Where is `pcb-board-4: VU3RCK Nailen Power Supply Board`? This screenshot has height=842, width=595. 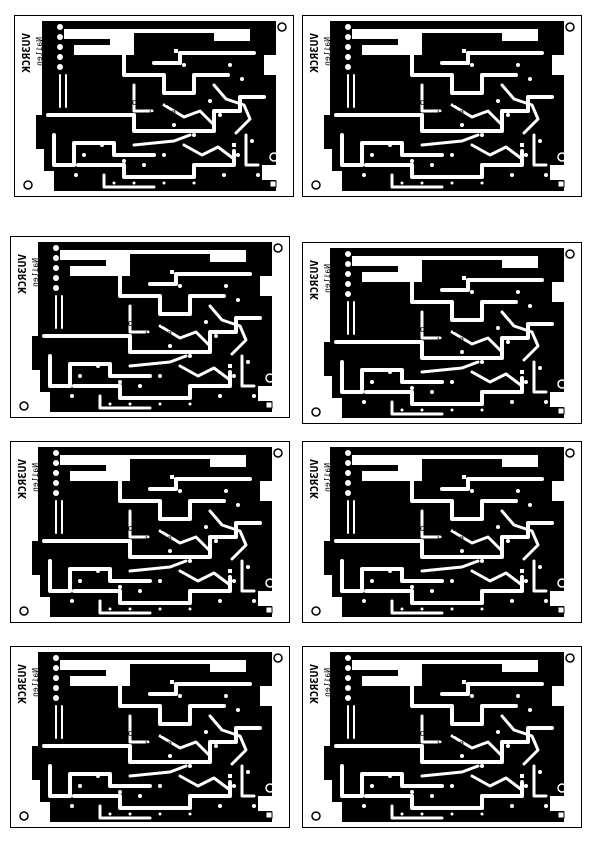 pcb-board-4: VU3RCK Nailen Power Supply Board is located at coordinates (442, 333).